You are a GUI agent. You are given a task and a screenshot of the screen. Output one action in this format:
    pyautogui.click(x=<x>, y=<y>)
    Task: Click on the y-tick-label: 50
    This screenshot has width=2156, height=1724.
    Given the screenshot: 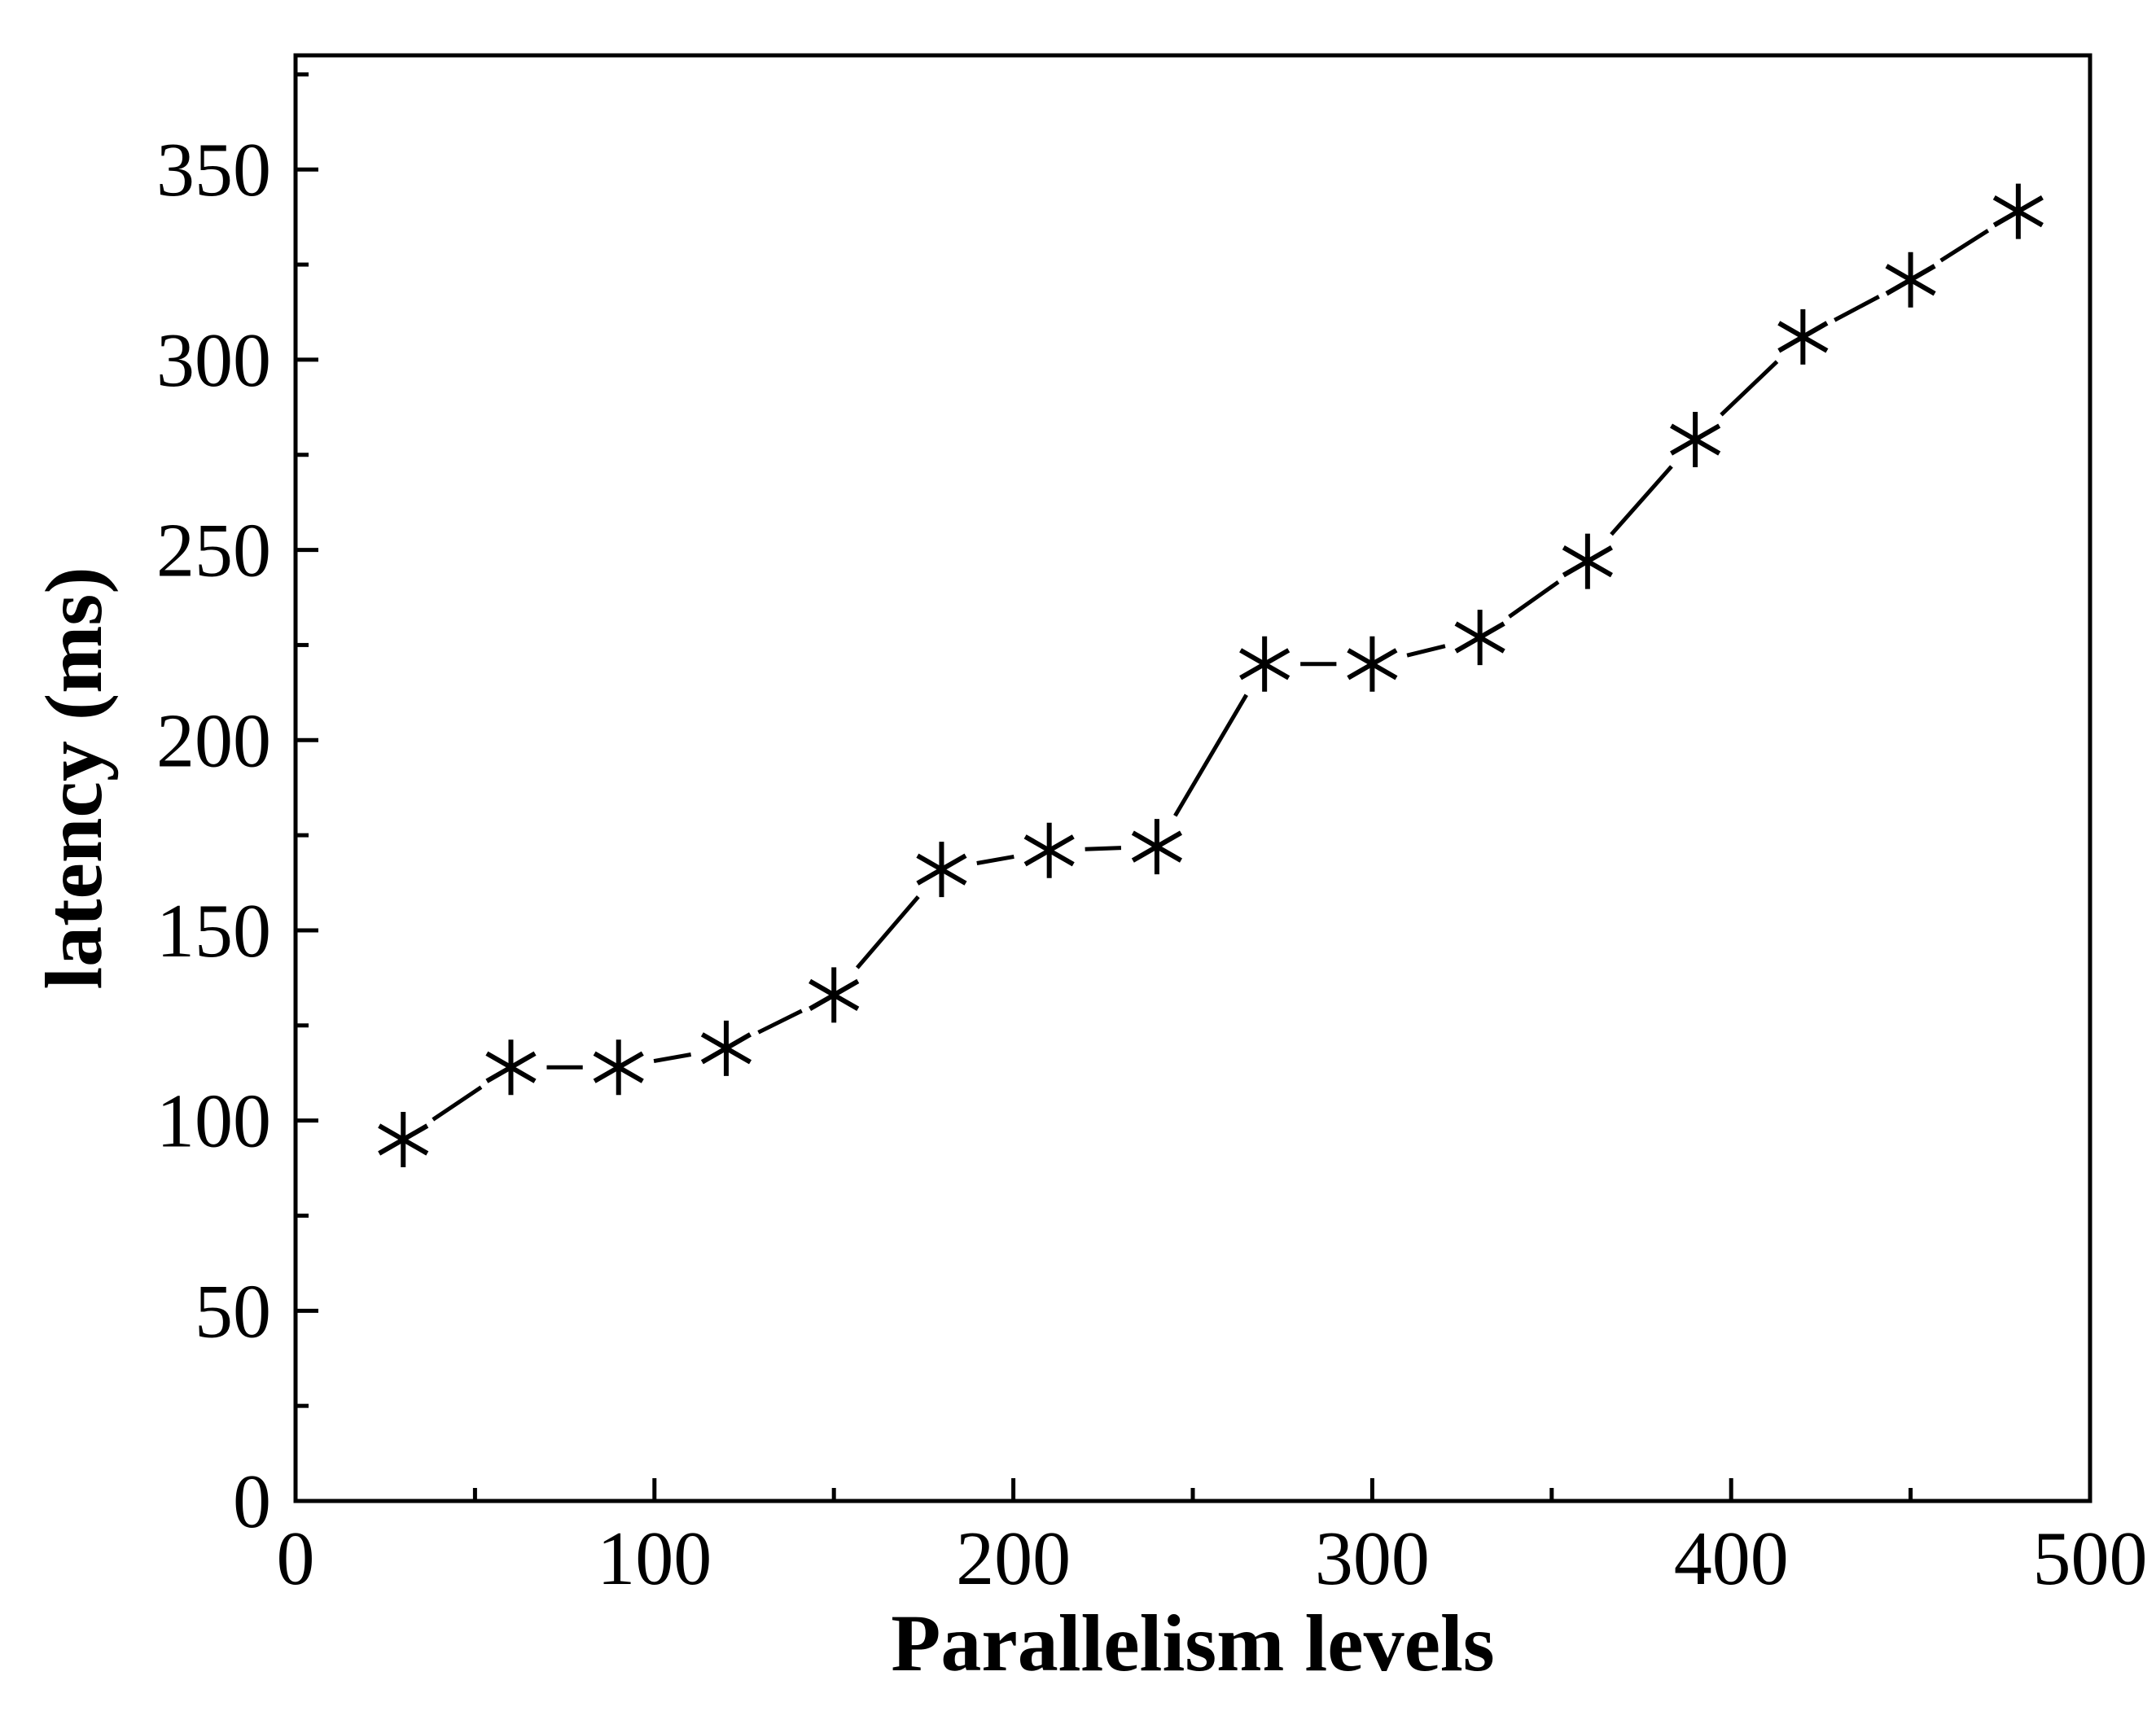 What is the action you would take?
    pyautogui.click(x=233, y=1311)
    